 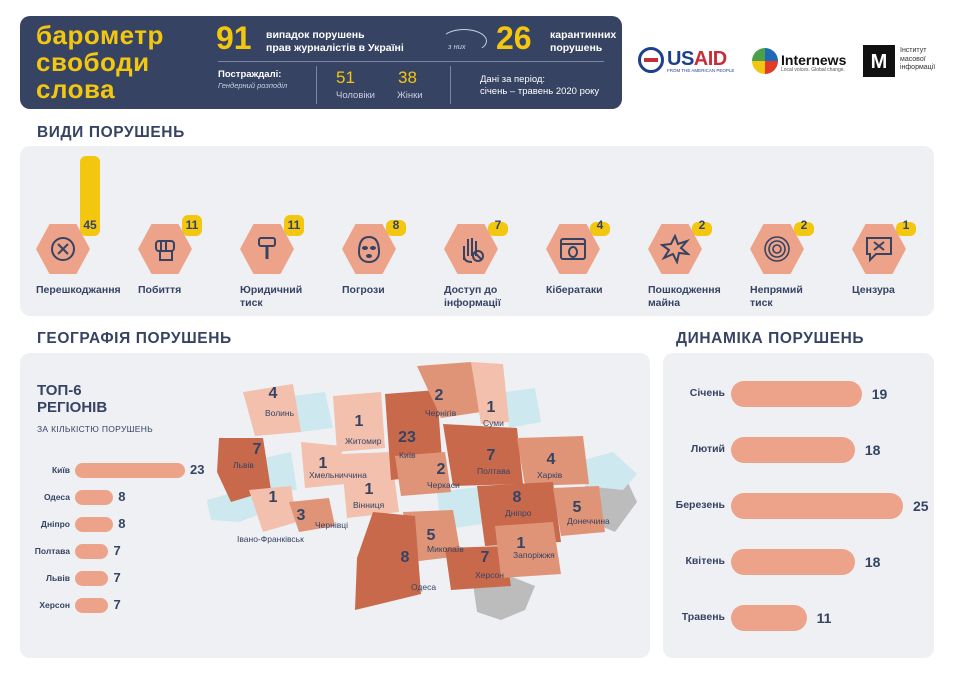 What do you see at coordinates (675, 249) in the screenshot?
I see `explosion-icon` at bounding box center [675, 249].